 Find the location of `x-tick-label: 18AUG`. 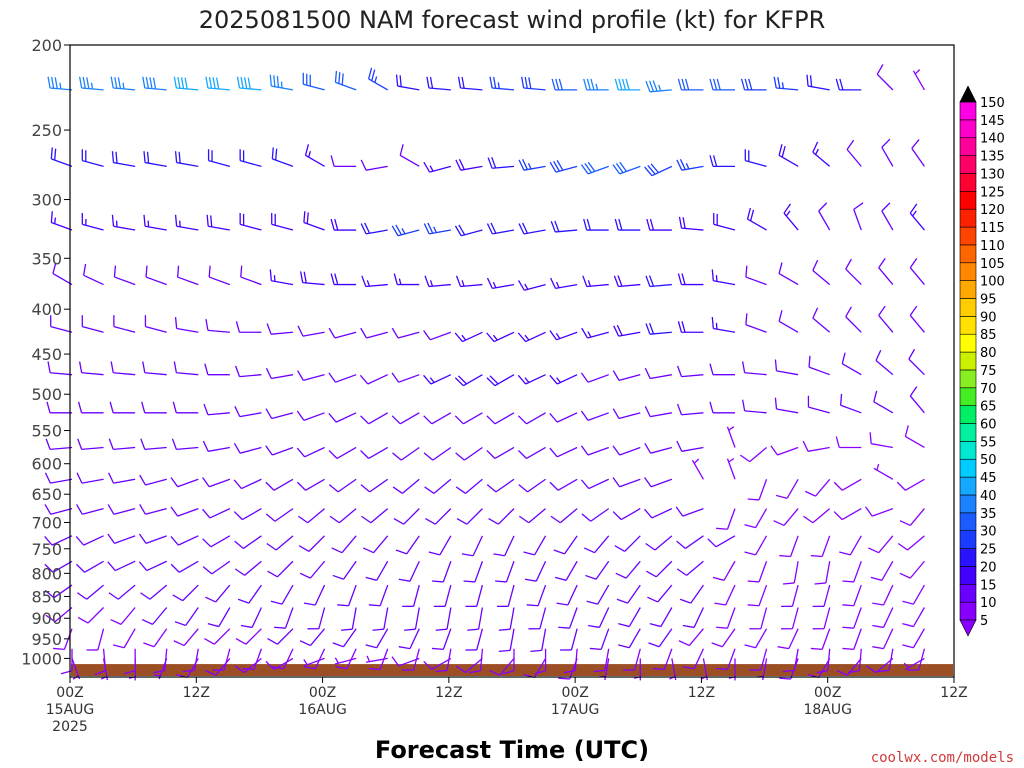

x-tick-label: 18AUG is located at coordinates (827, 710).